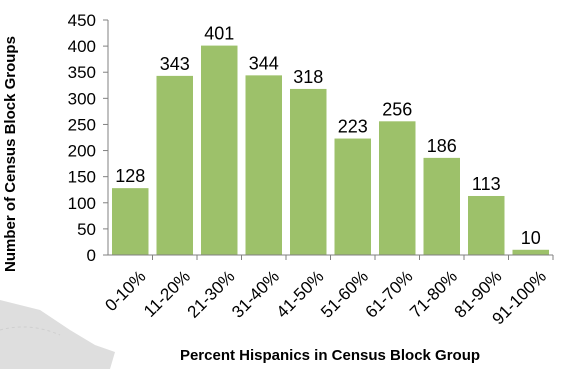 This screenshot has height=369, width=563. Describe the element at coordinates (330, 355) in the screenshot. I see `x-axis-title: Percent Hispanics in Census Block Group` at that location.